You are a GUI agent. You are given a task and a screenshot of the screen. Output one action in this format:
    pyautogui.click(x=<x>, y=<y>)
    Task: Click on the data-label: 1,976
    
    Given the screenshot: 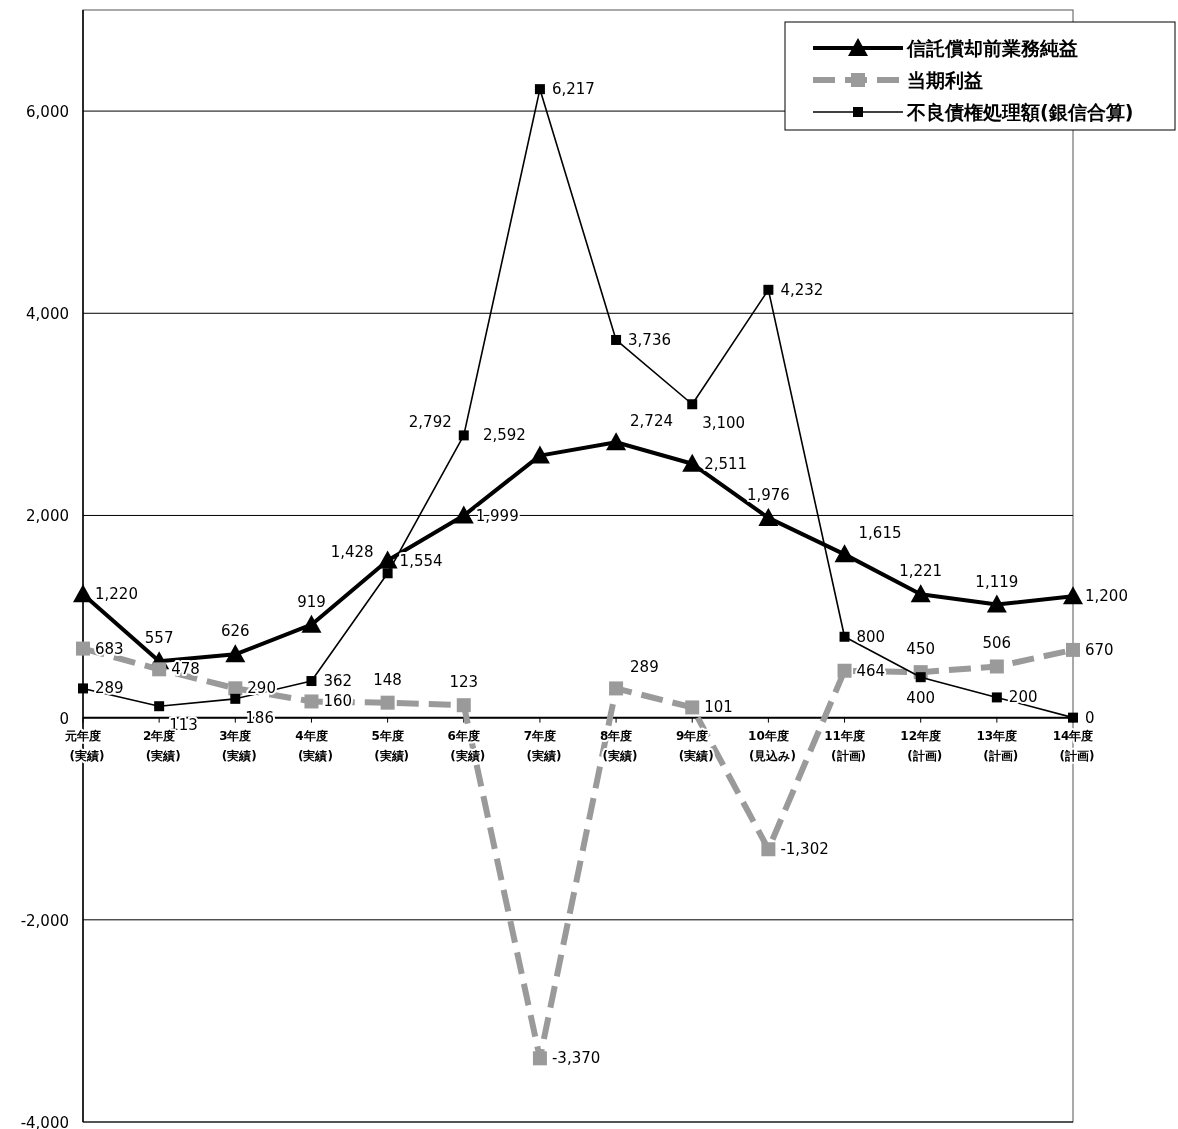 What is the action you would take?
    pyautogui.click(x=768, y=494)
    